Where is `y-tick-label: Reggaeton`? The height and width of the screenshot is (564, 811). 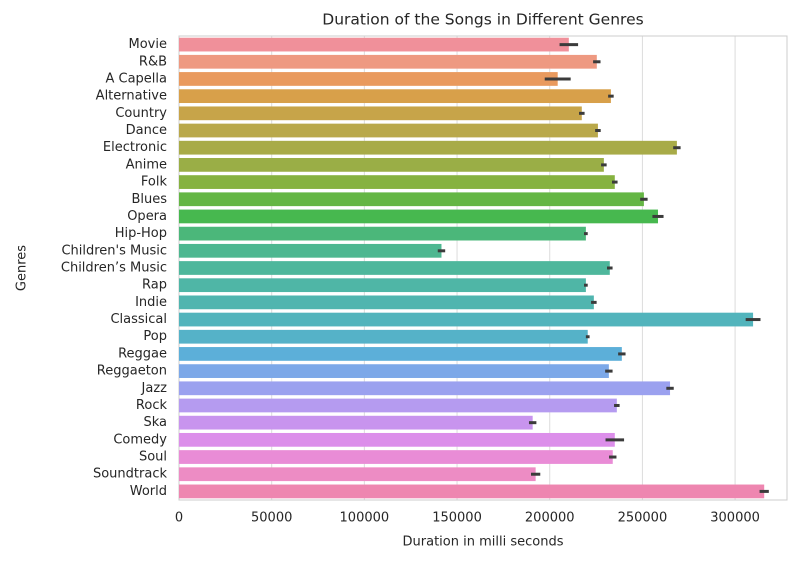 y-tick-label: Reggaeton is located at coordinates (132, 371).